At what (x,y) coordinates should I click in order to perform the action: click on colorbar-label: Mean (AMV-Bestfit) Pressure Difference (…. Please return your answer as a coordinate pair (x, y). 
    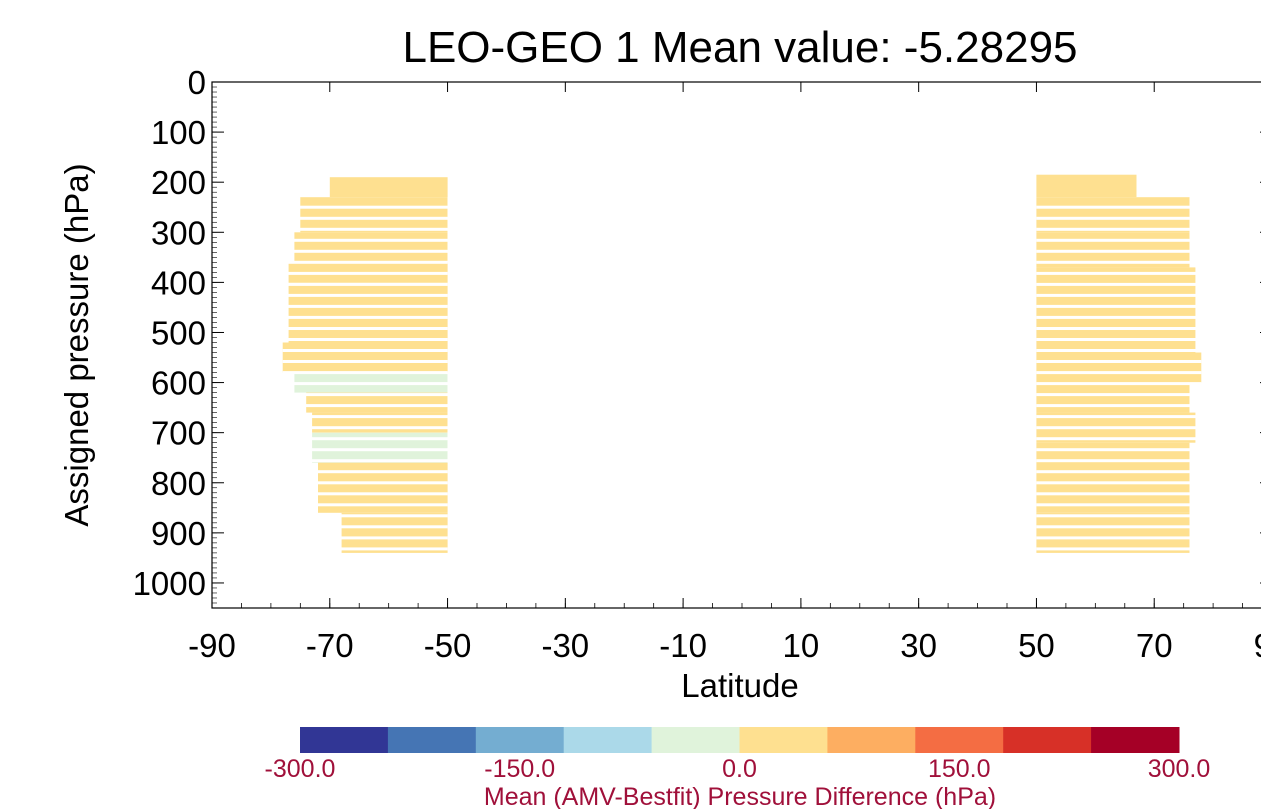
    Looking at the image, I should click on (740, 796).